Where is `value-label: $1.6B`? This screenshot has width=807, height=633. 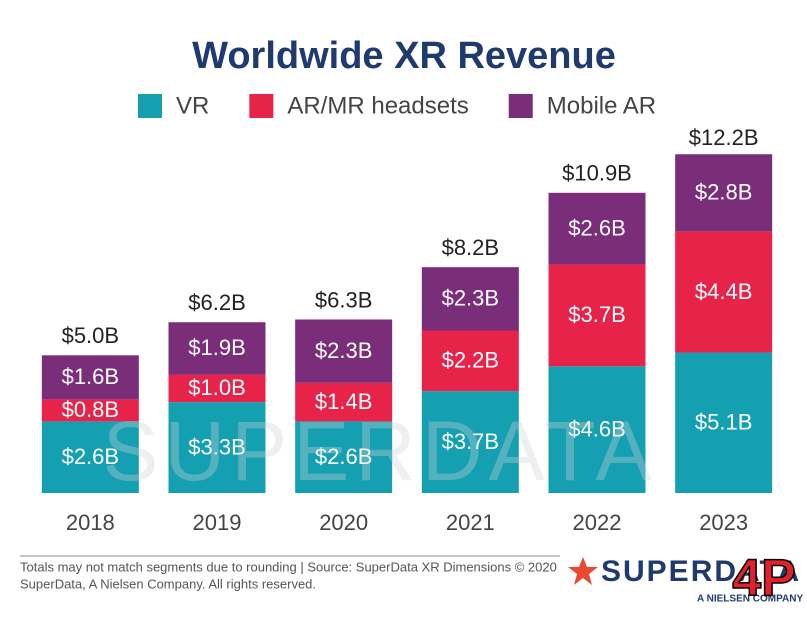 value-label: $1.6B is located at coordinates (91, 376).